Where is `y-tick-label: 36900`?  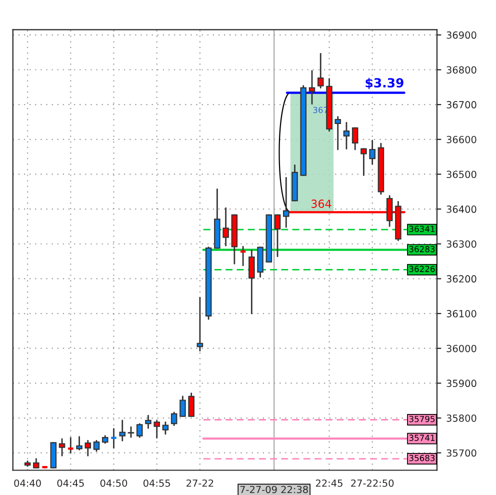 y-tick-label: 36900 is located at coordinates (461, 35).